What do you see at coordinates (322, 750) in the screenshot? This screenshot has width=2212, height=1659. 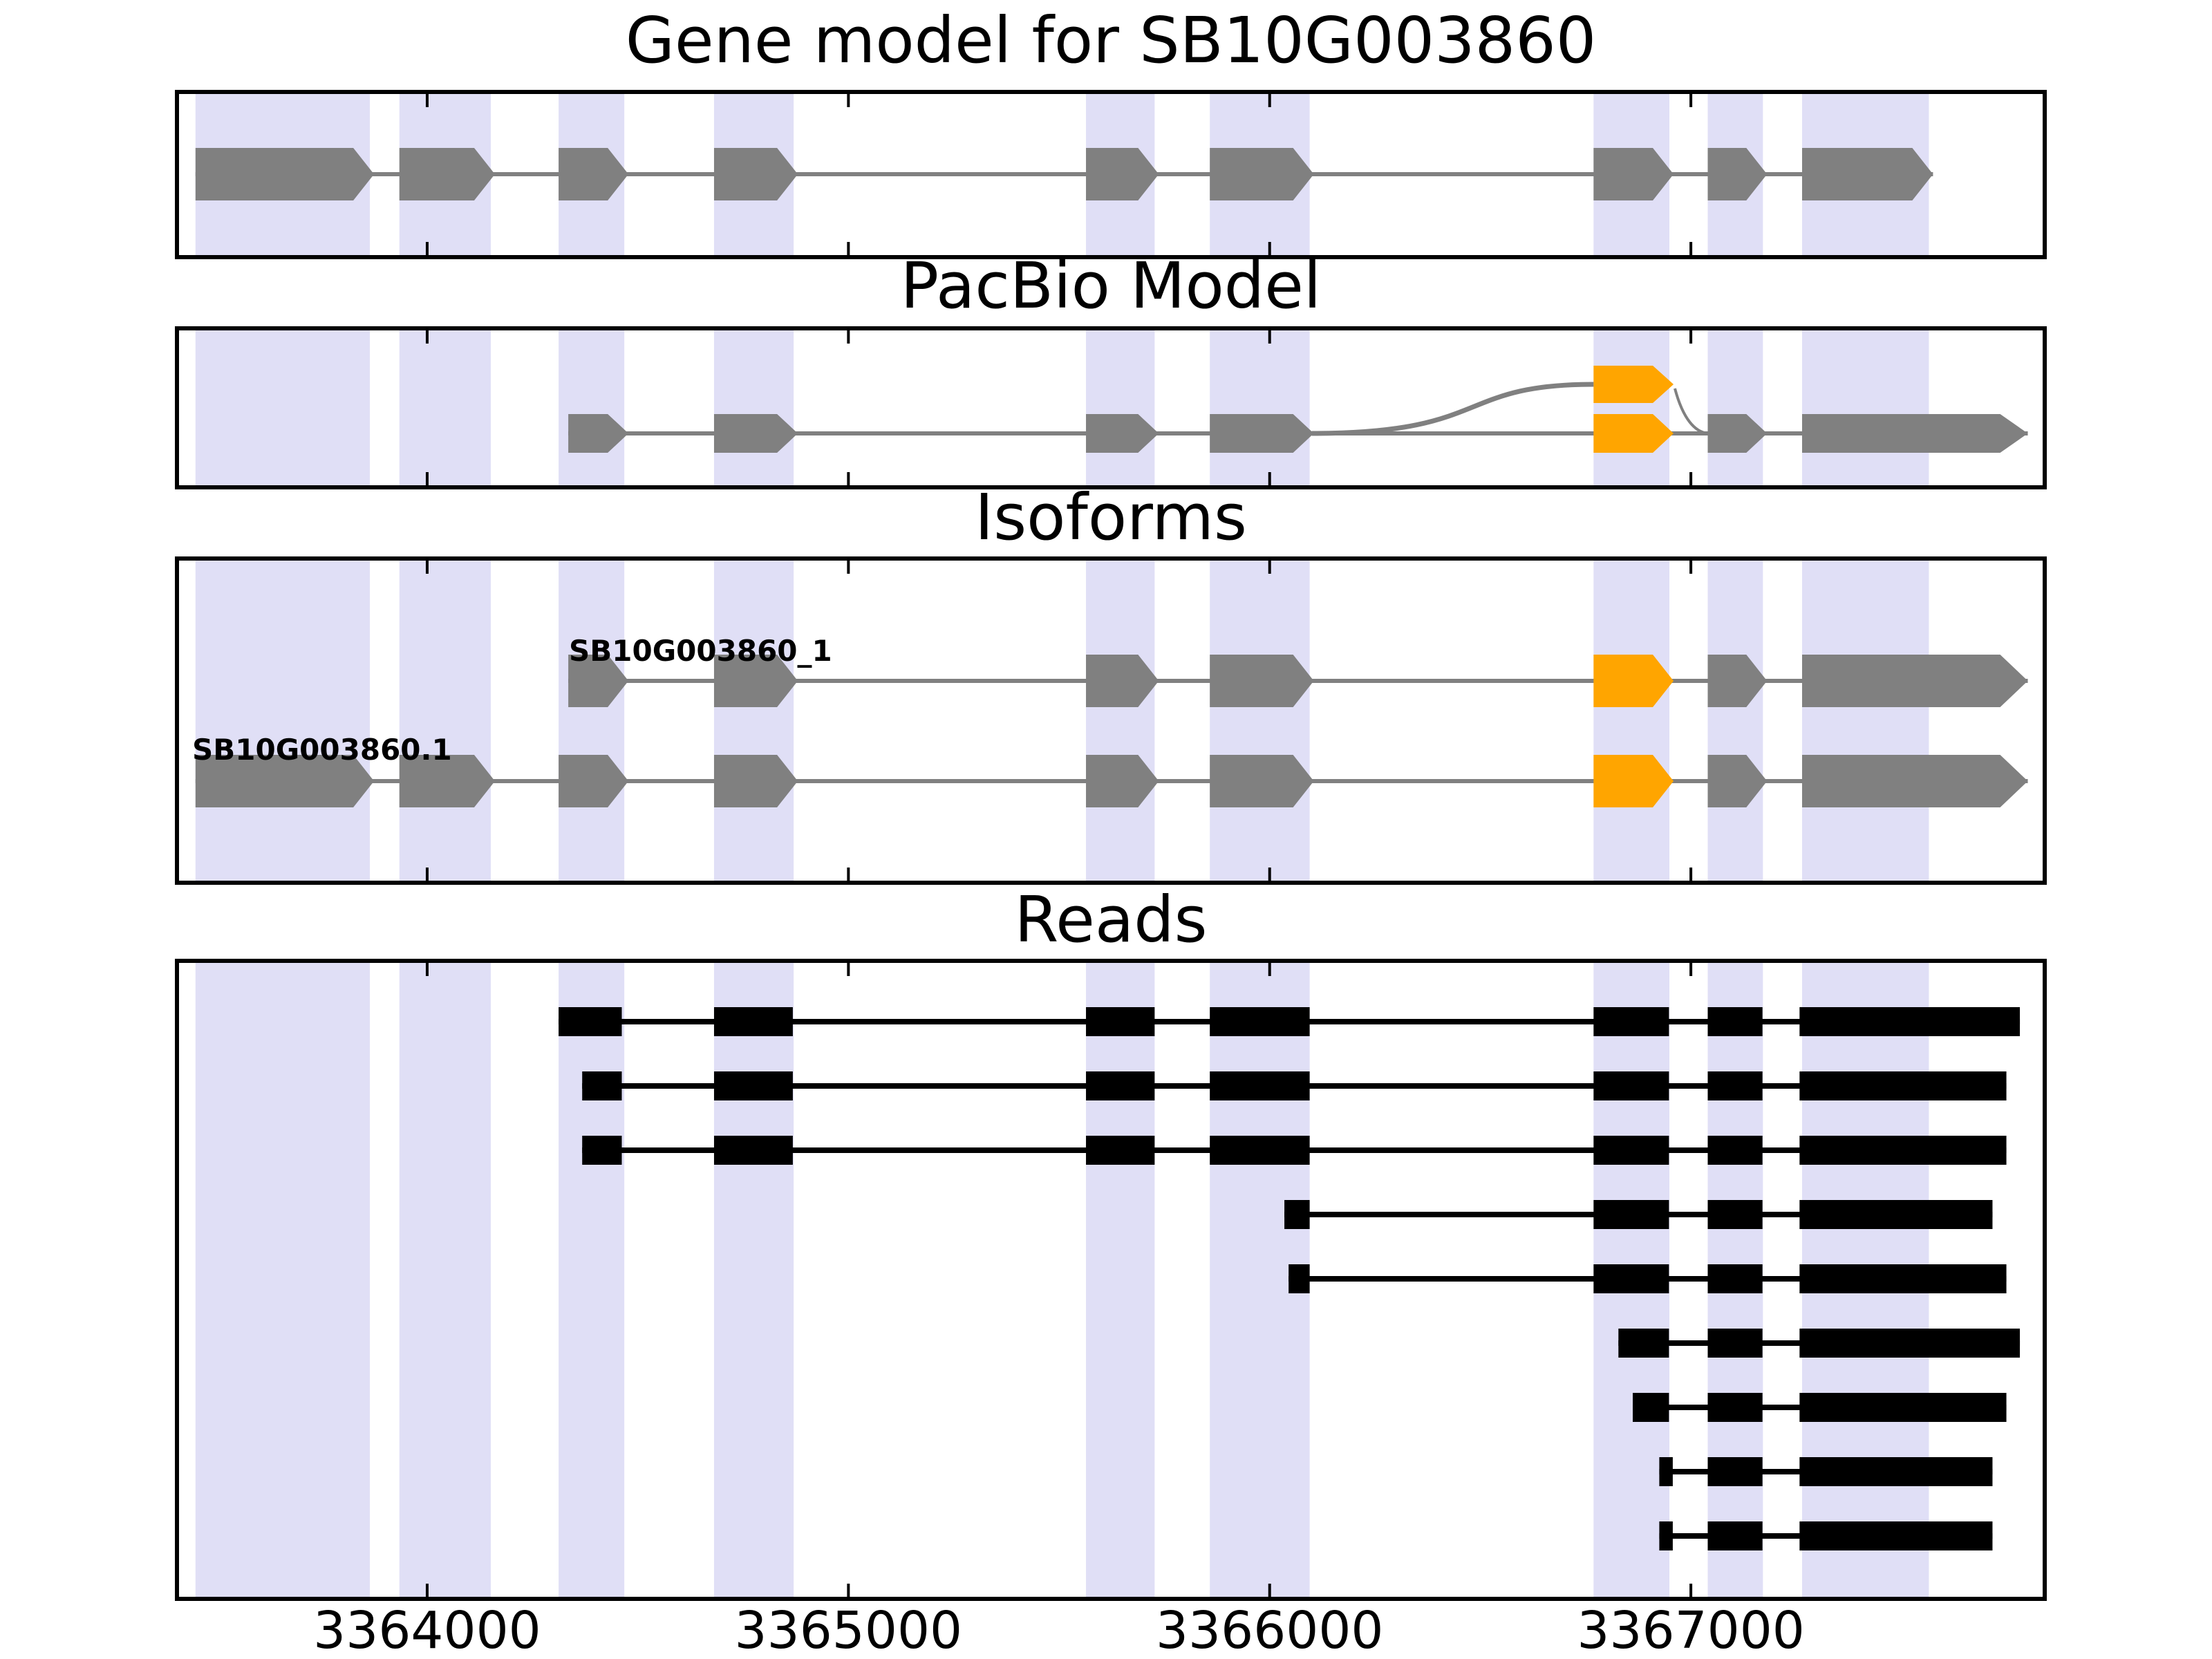 I see `isoform-label-SB10G003860.1: SB10G003860.1` at bounding box center [322, 750].